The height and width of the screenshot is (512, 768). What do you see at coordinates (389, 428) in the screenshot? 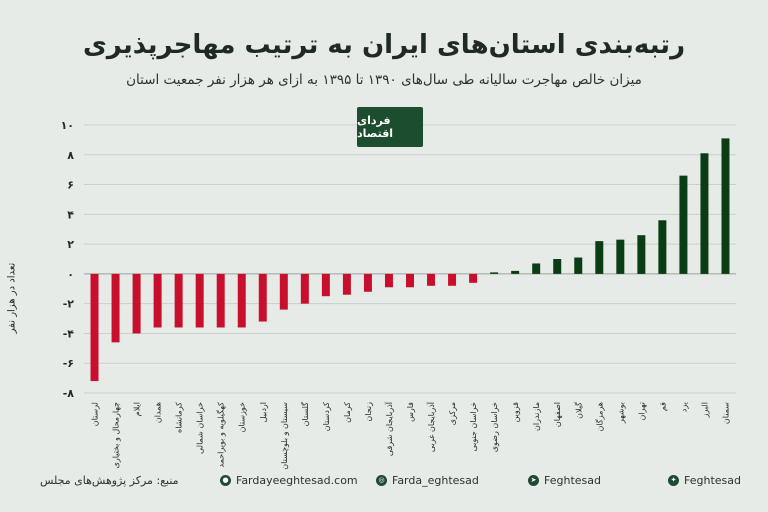
I see `x-tick-label: آذربایجان شرقی` at bounding box center [389, 428].